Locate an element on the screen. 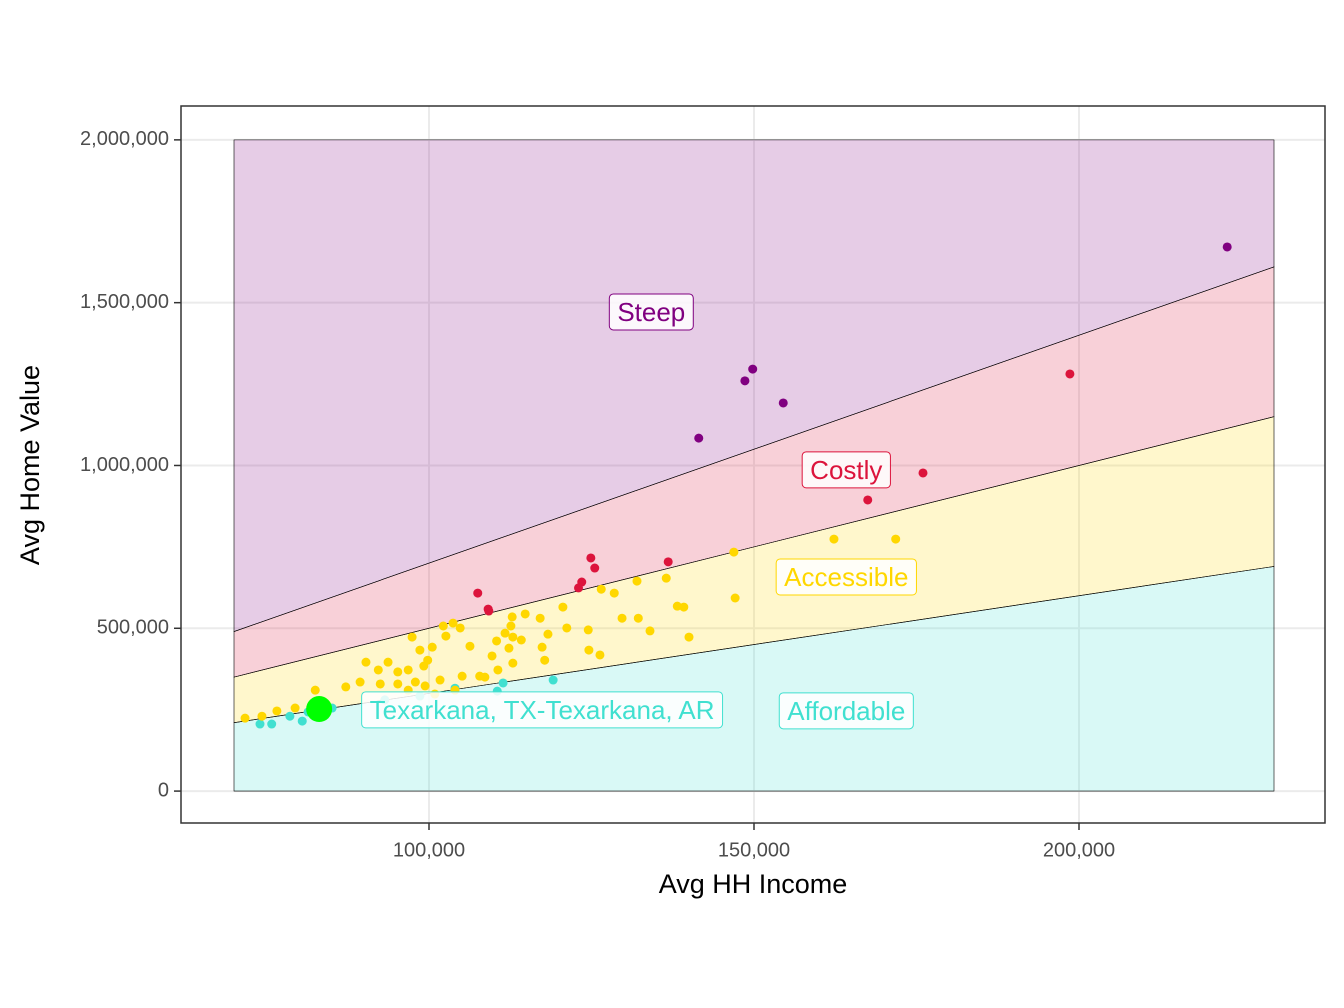 The width and height of the screenshot is (1344, 1008). y-tick-label: 1,000,000 is located at coordinates (124, 465).